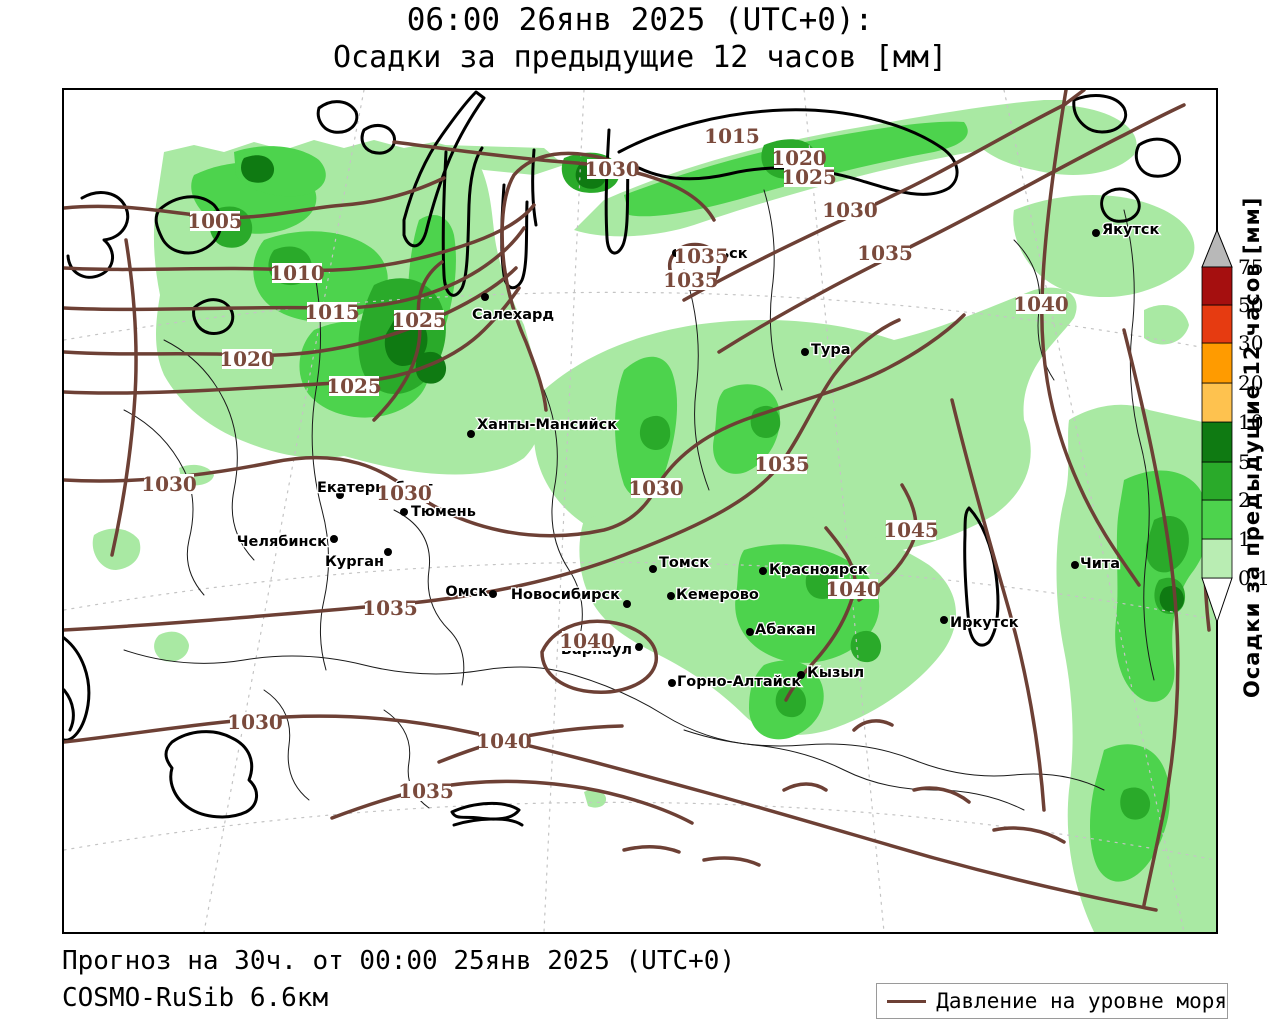  What do you see at coordinates (831, 350) in the screenshot?
I see `city-label-tura: Тура` at bounding box center [831, 350].